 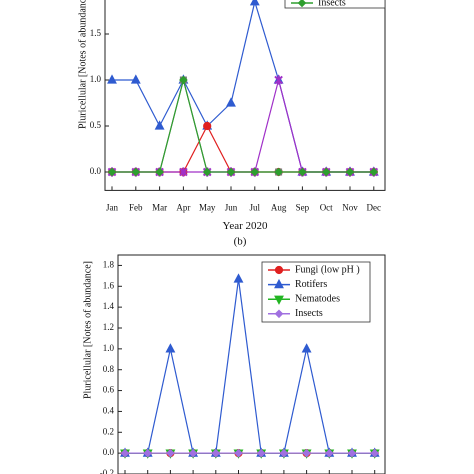 What do you see at coordinates (183, 207) in the screenshot?
I see `x-tick-label: Apr` at bounding box center [183, 207].